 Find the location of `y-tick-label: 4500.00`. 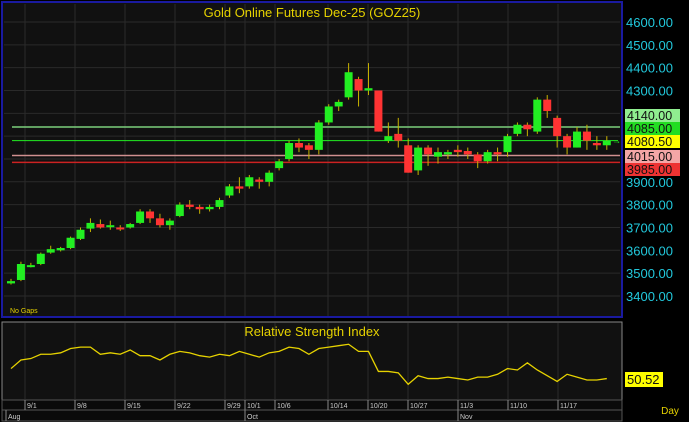

y-tick-label: 4500.00 is located at coordinates (649, 45).